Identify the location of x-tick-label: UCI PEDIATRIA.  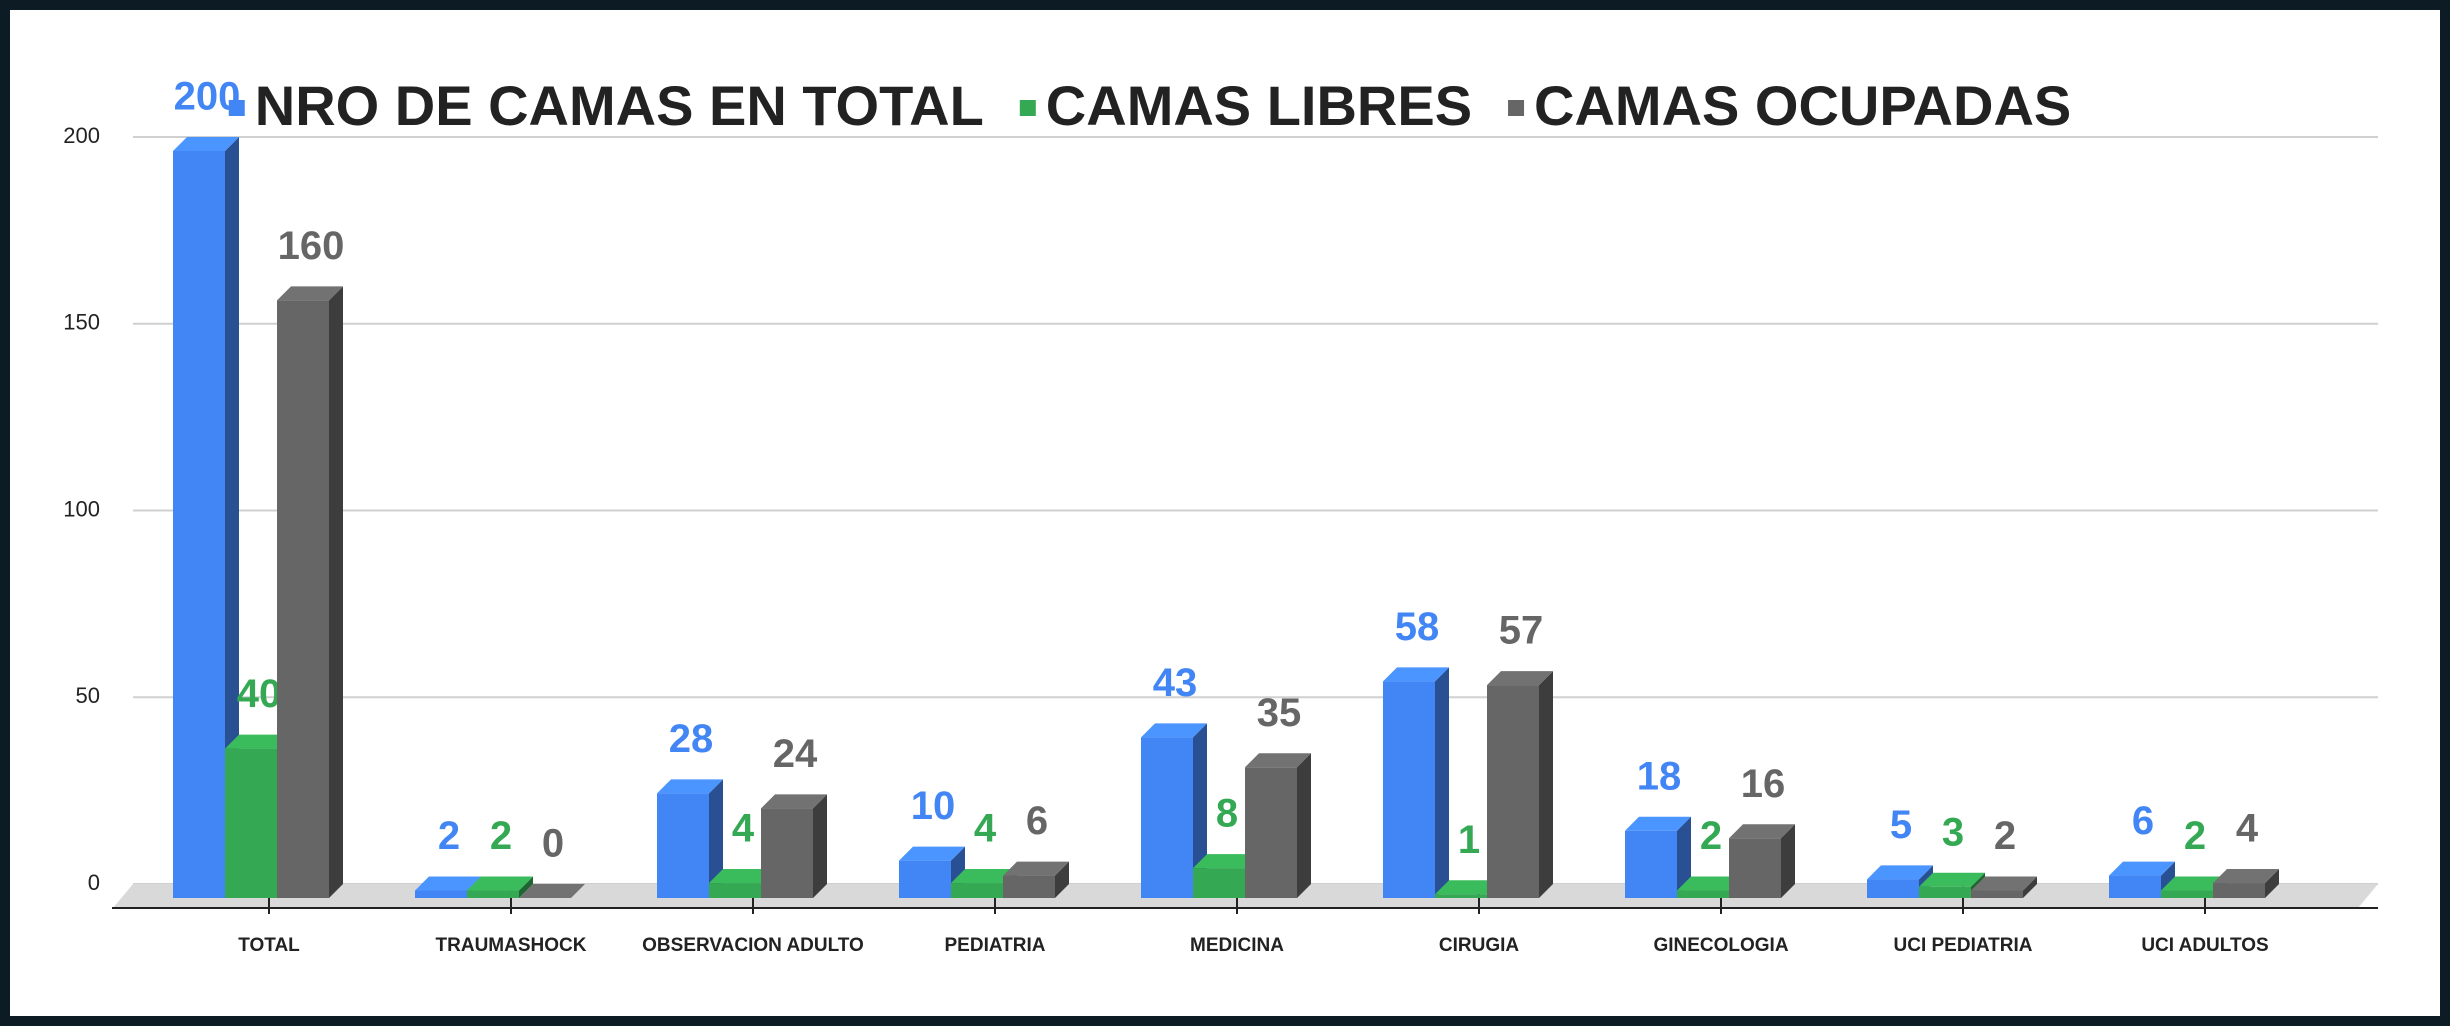
(1963, 945).